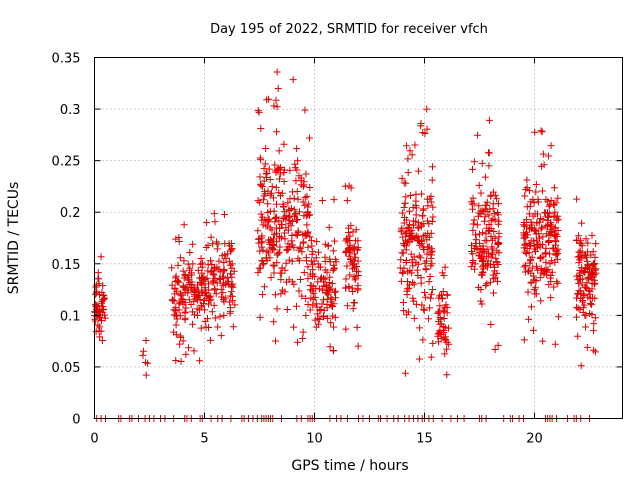  Describe the element at coordinates (76, 420) in the screenshot. I see `y-tick-label: 0` at that location.